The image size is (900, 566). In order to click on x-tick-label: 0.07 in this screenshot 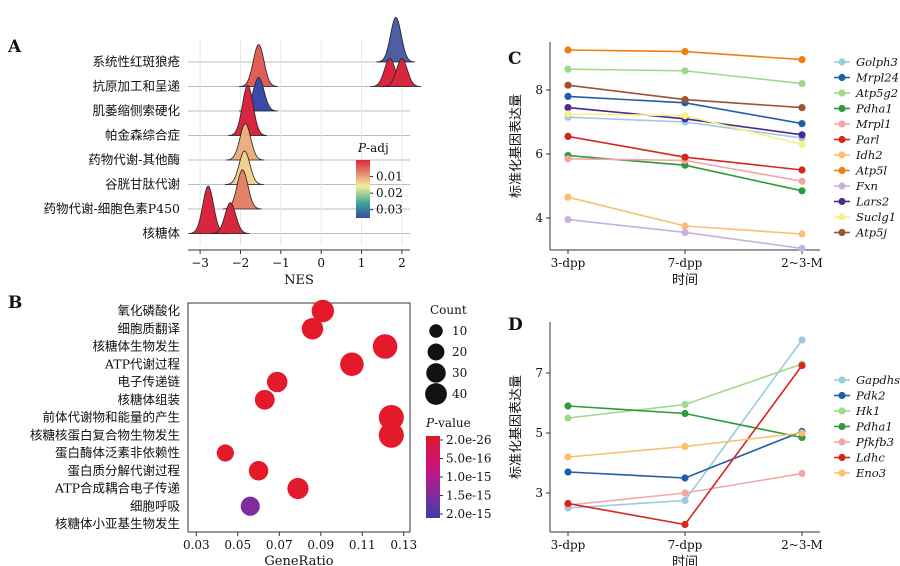, I will do `click(279, 545)`.